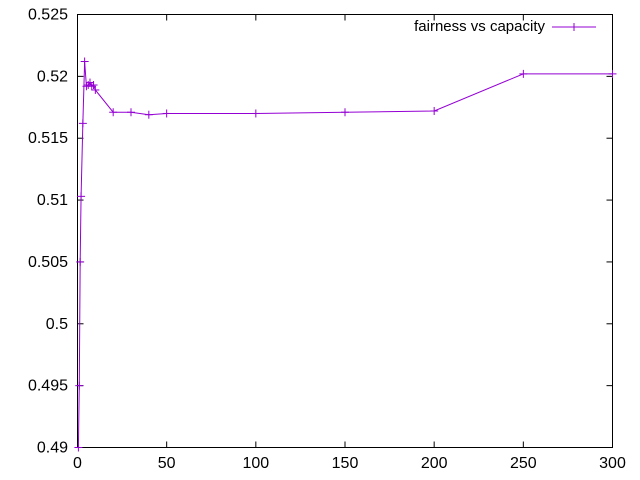 The width and height of the screenshot is (640, 480). Describe the element at coordinates (52, 448) in the screenshot. I see `y-tick-label: 0.49` at that location.